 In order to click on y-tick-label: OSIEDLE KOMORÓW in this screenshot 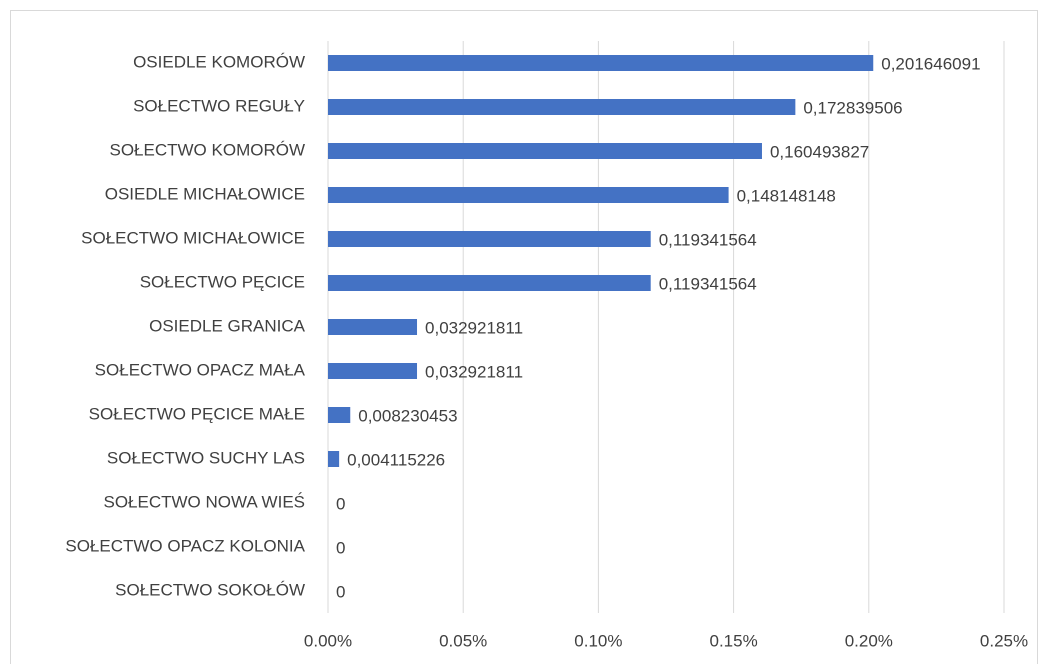, I will do `click(219, 61)`.